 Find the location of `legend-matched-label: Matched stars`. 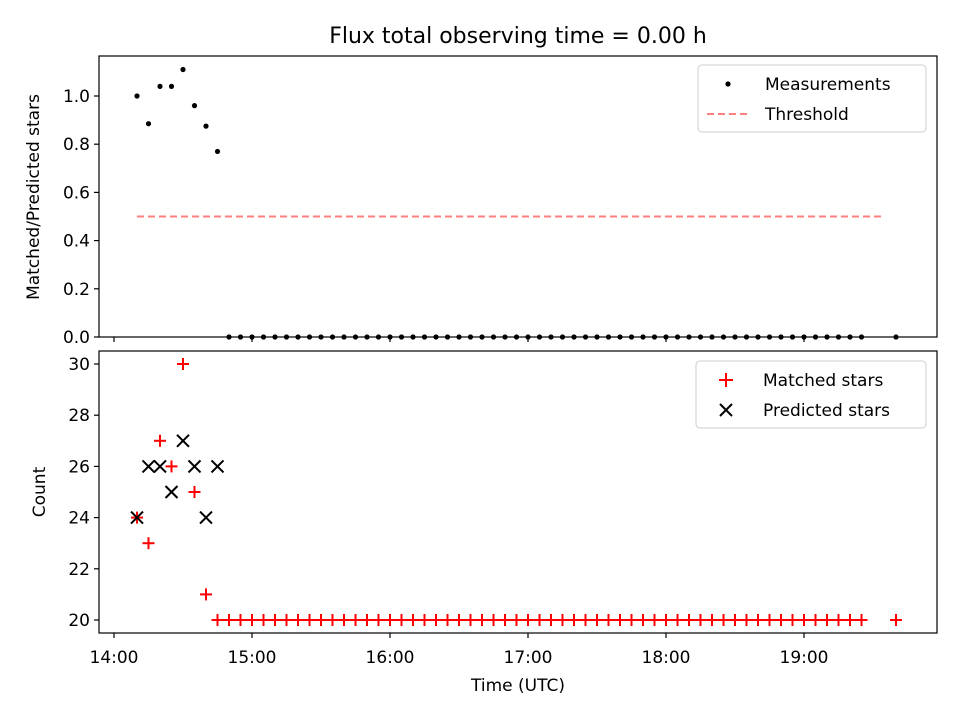

legend-matched-label: Matched stars is located at coordinates (823, 381).